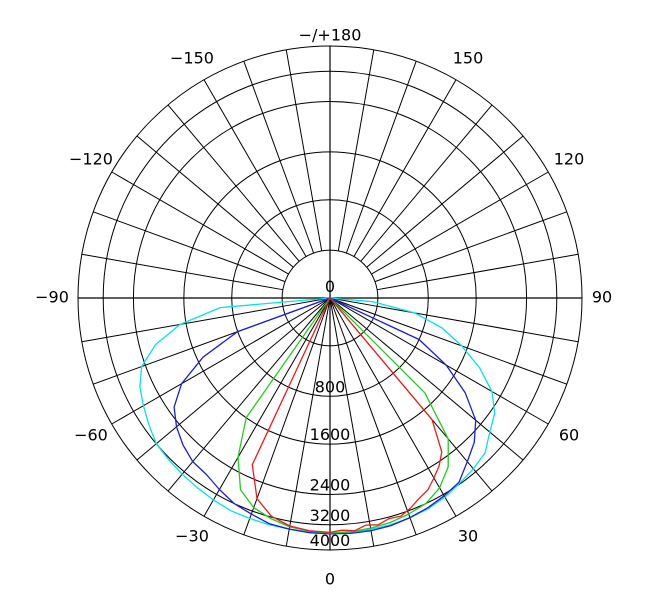 The width and height of the screenshot is (654, 595). Describe the element at coordinates (330, 434) in the screenshot. I see `radial-tick-label: 1600` at that location.